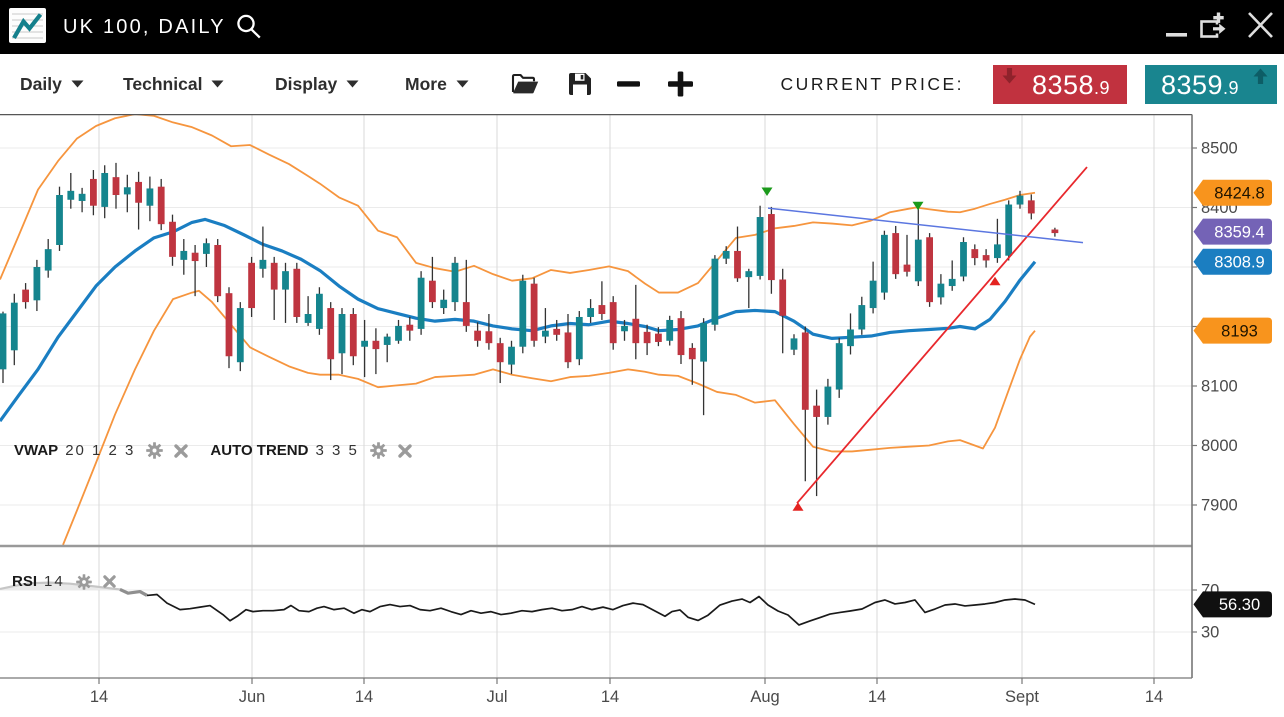 This screenshot has height=717, width=1284. I want to click on minimize-button, so click(1176, 35).